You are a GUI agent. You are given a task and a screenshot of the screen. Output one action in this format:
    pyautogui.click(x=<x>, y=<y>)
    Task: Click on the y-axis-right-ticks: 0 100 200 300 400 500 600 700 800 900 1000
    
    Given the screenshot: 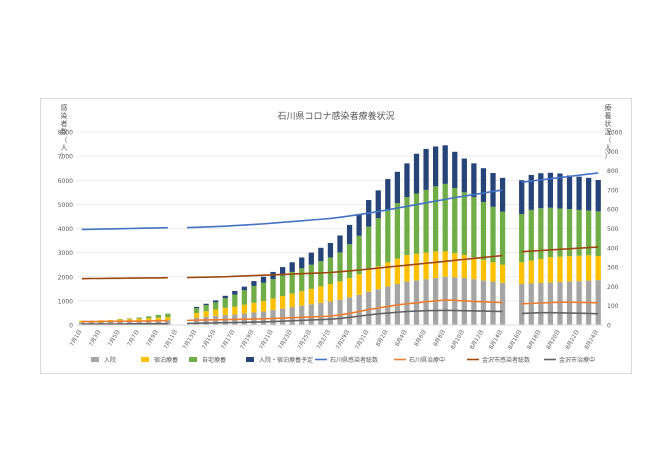 What is the action you would take?
    pyautogui.click(x=614, y=230)
    